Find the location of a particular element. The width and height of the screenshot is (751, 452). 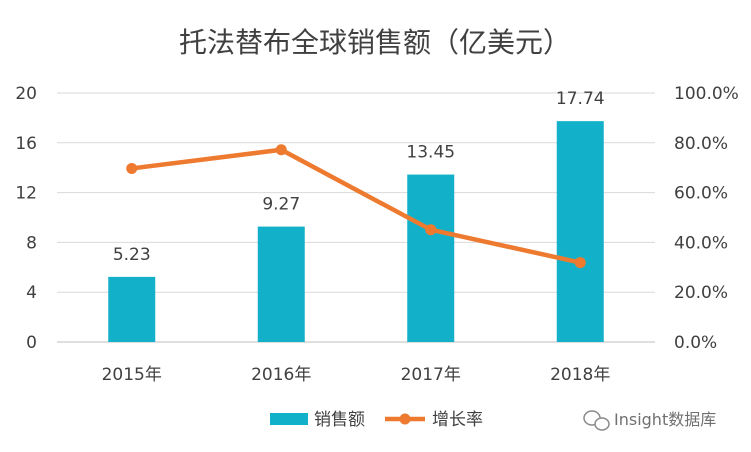

right-tick-label: 80.0% is located at coordinates (701, 144).